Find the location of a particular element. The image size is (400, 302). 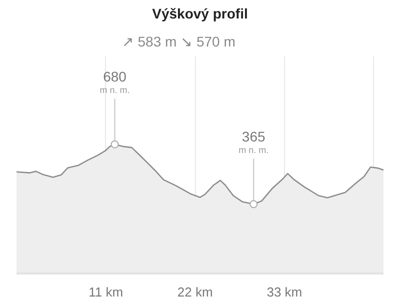

chart-title: Výškový profil is located at coordinates (200, 14).